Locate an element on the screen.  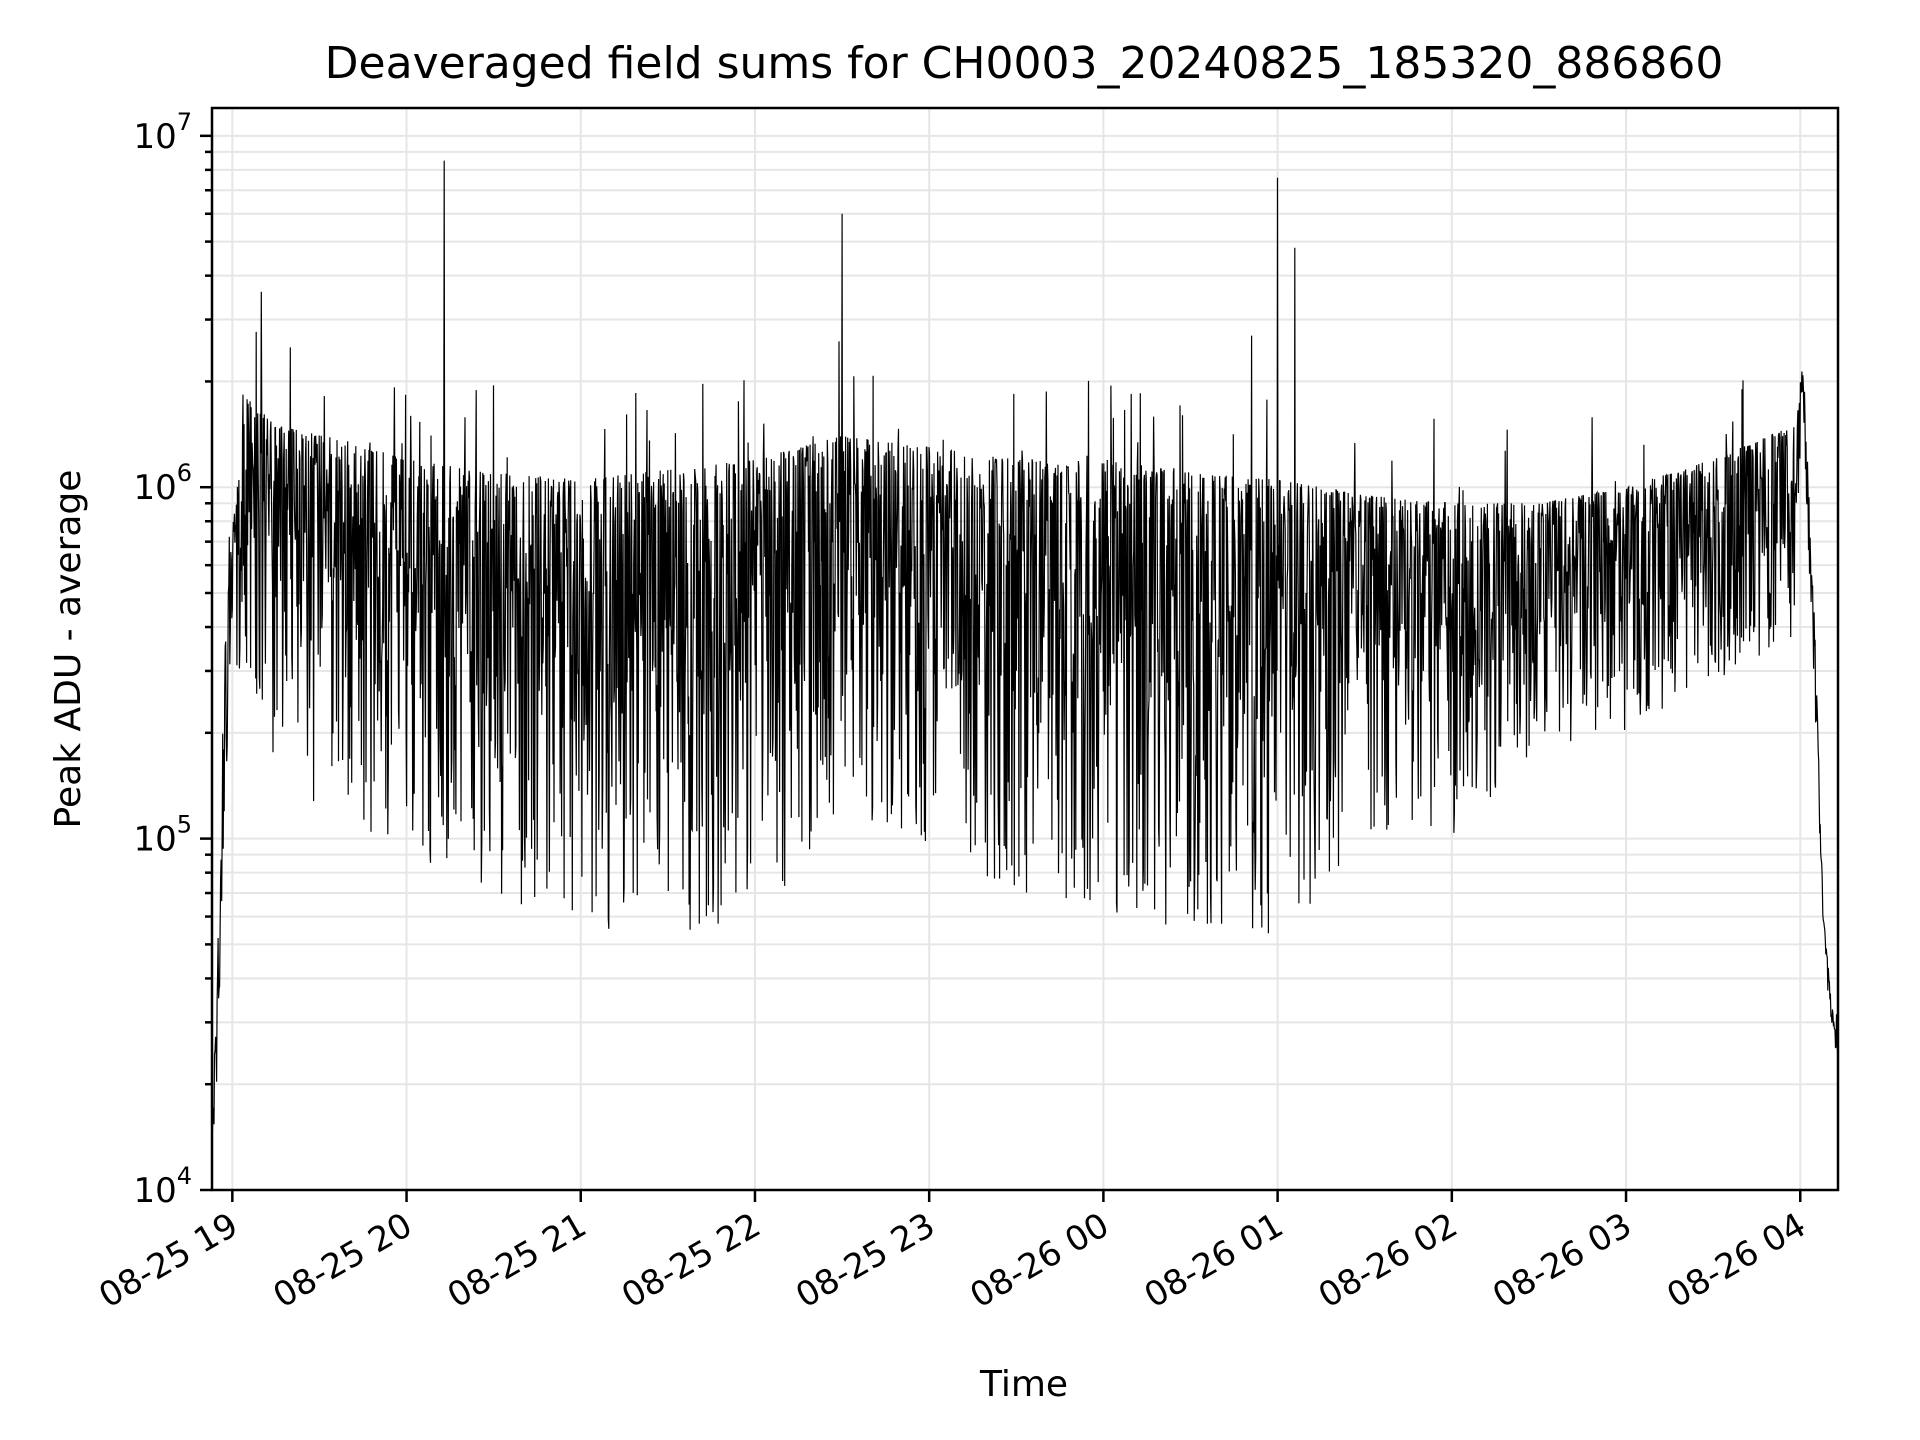
y-tick-label: 10⁵ is located at coordinates (162, 835).